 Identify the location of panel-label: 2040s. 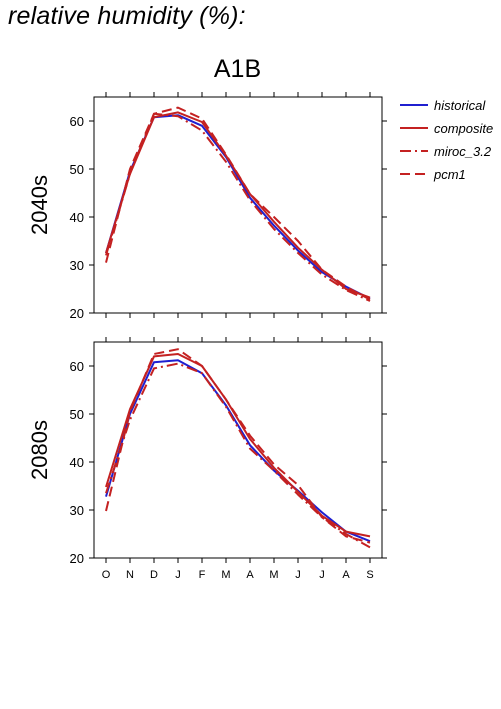
(39, 205).